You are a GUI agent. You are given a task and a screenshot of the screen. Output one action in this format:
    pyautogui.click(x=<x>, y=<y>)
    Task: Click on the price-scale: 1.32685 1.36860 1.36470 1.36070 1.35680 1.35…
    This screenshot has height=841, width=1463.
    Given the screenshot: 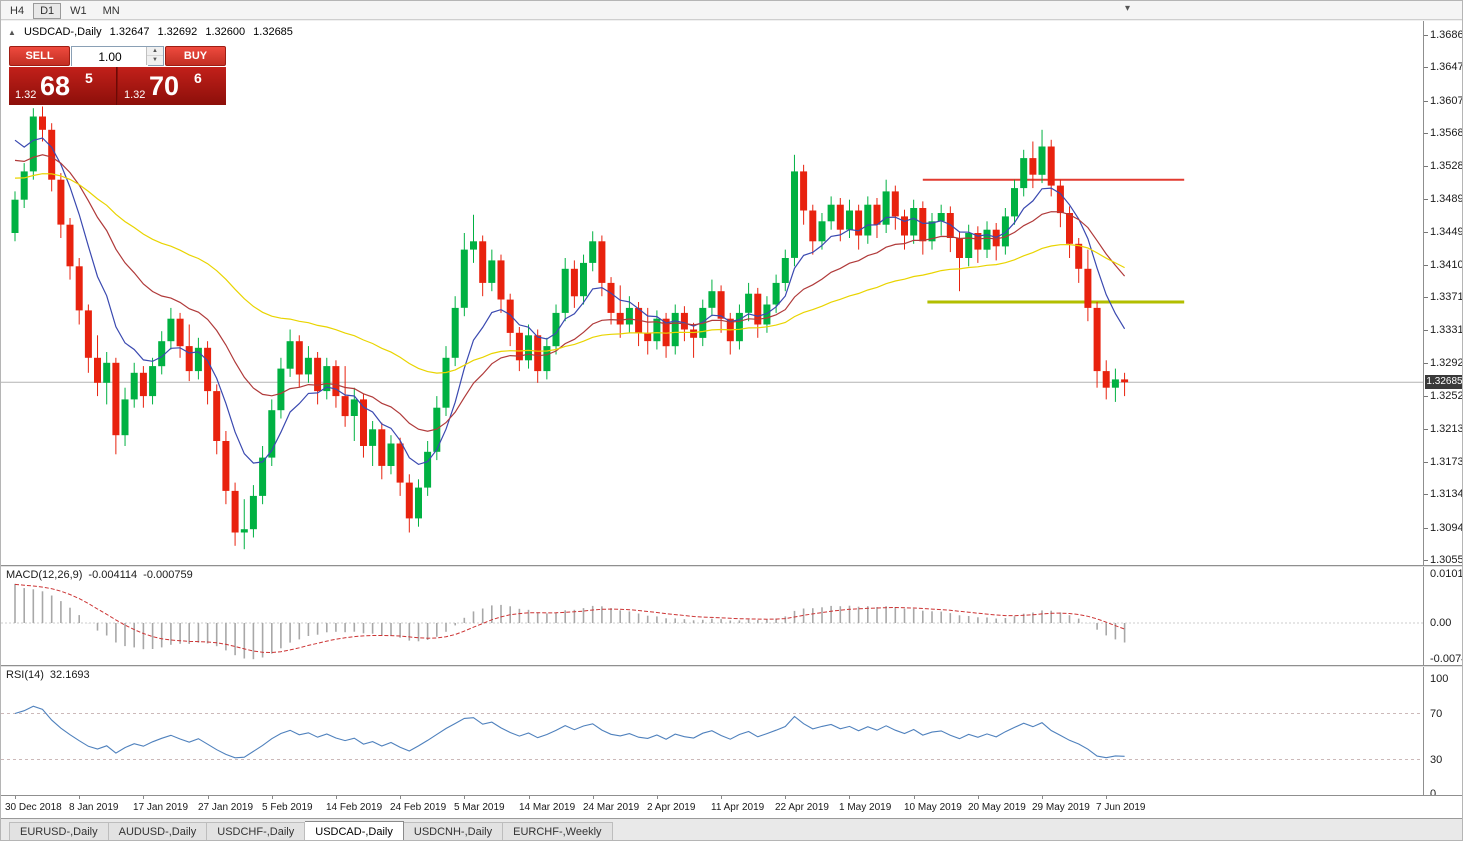 What is the action you would take?
    pyautogui.click(x=1443, y=410)
    